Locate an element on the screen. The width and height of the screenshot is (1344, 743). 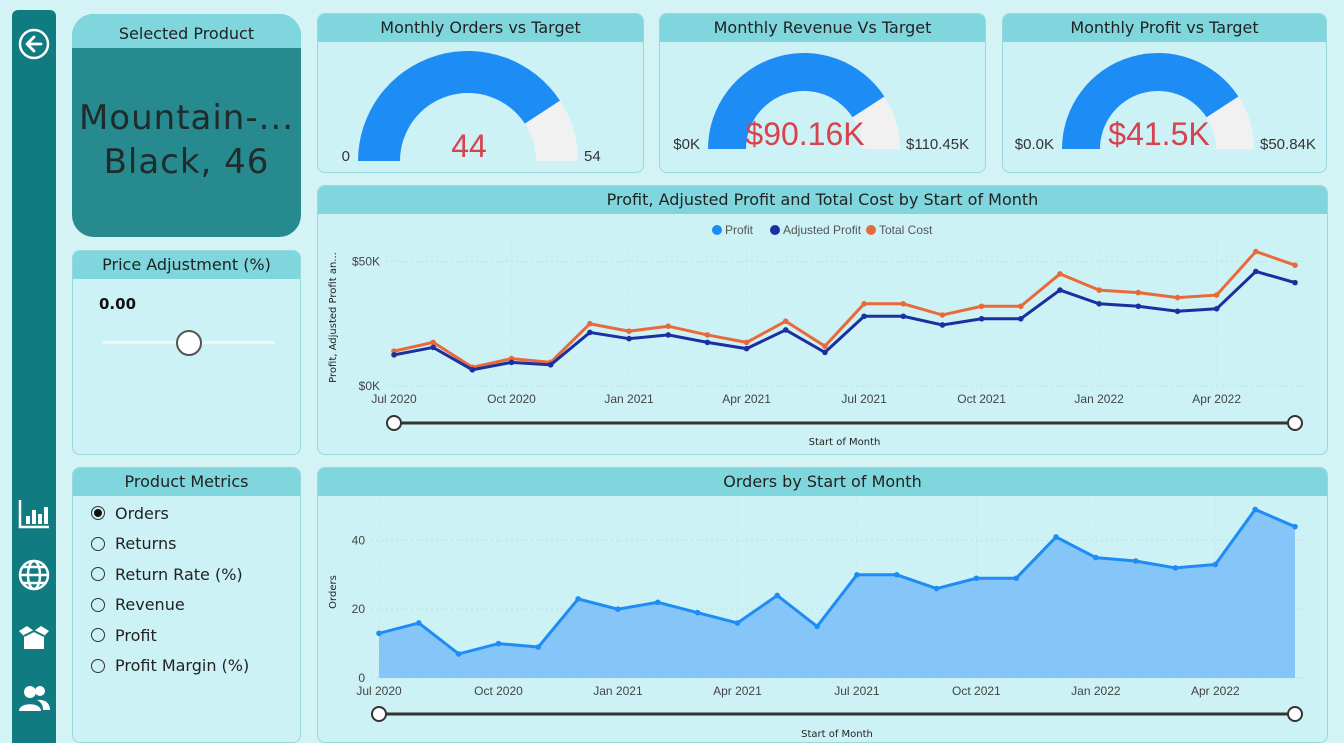
metric-option-revenue: Revenue is located at coordinates (138, 605).